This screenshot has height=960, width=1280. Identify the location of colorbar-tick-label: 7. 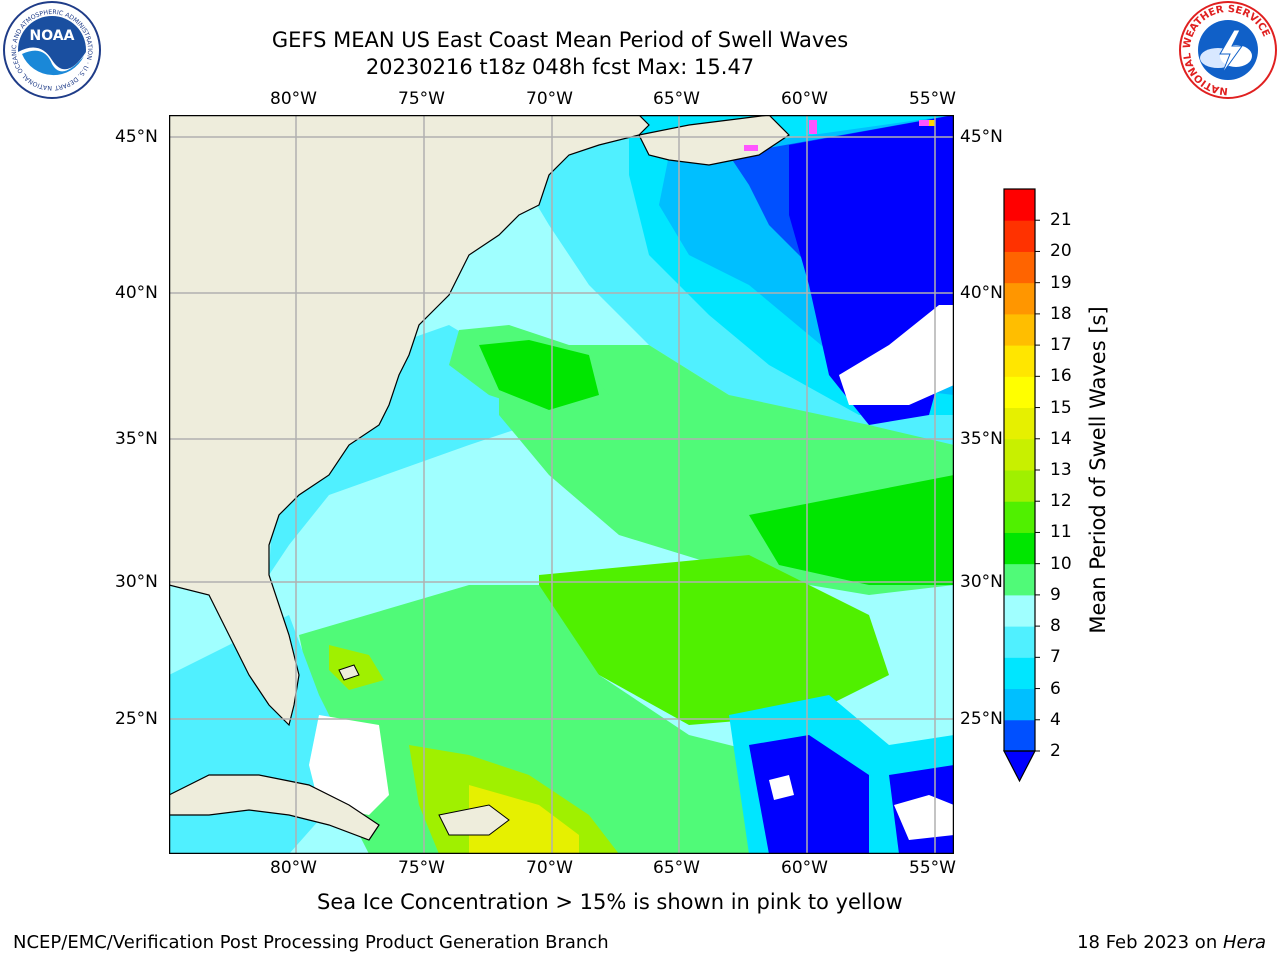
(1055, 657).